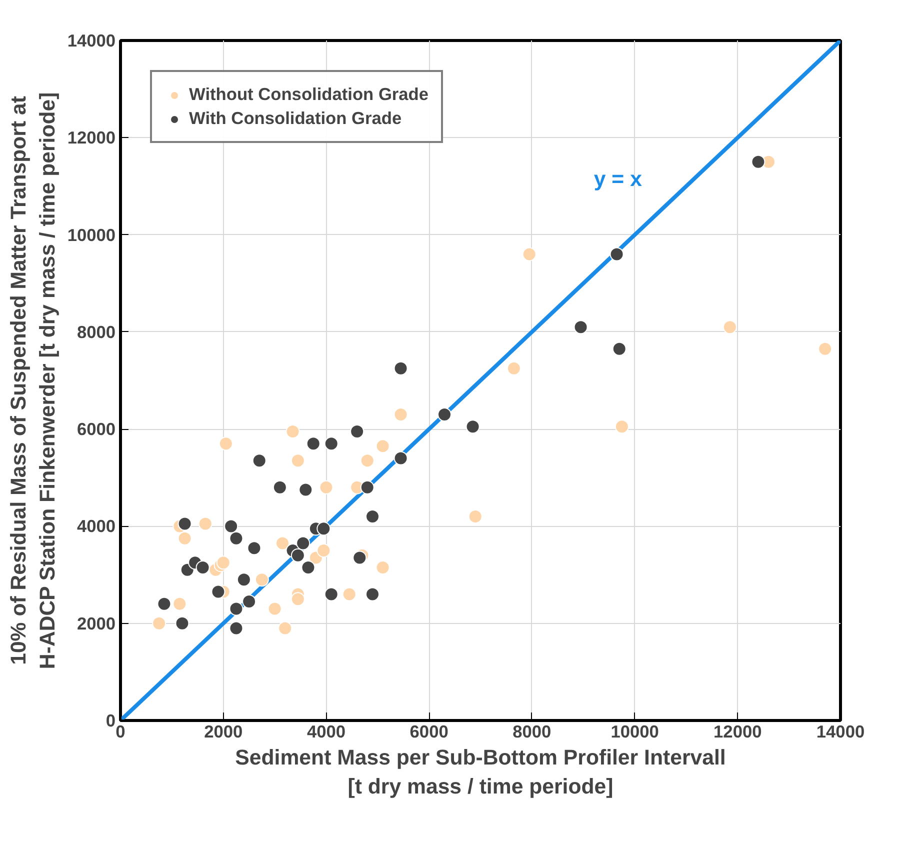  I want to click on x-tick-label: 2000, so click(223, 732).